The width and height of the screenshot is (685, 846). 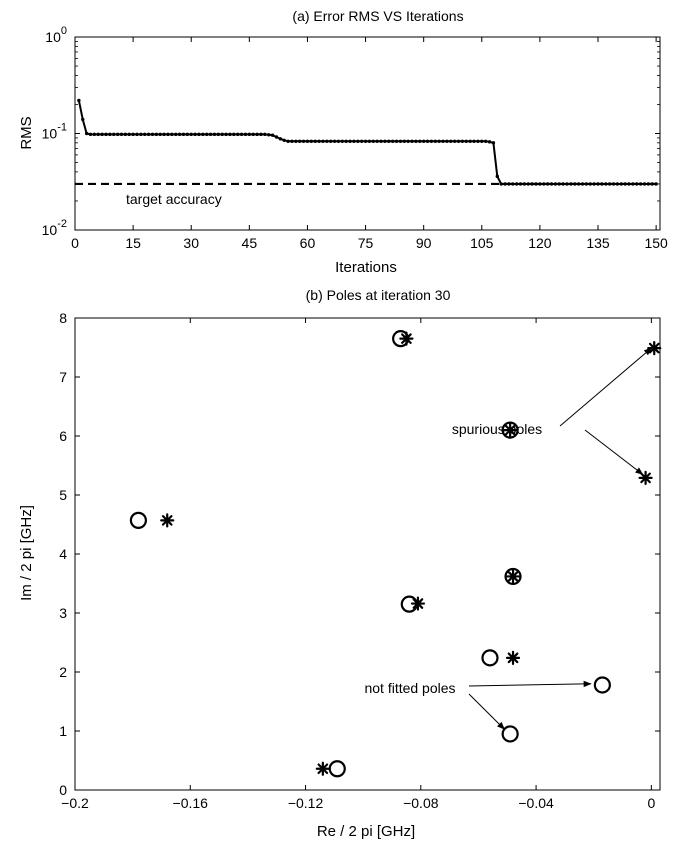 I want to click on pole-annotation-arrow, so click(x=486, y=711).